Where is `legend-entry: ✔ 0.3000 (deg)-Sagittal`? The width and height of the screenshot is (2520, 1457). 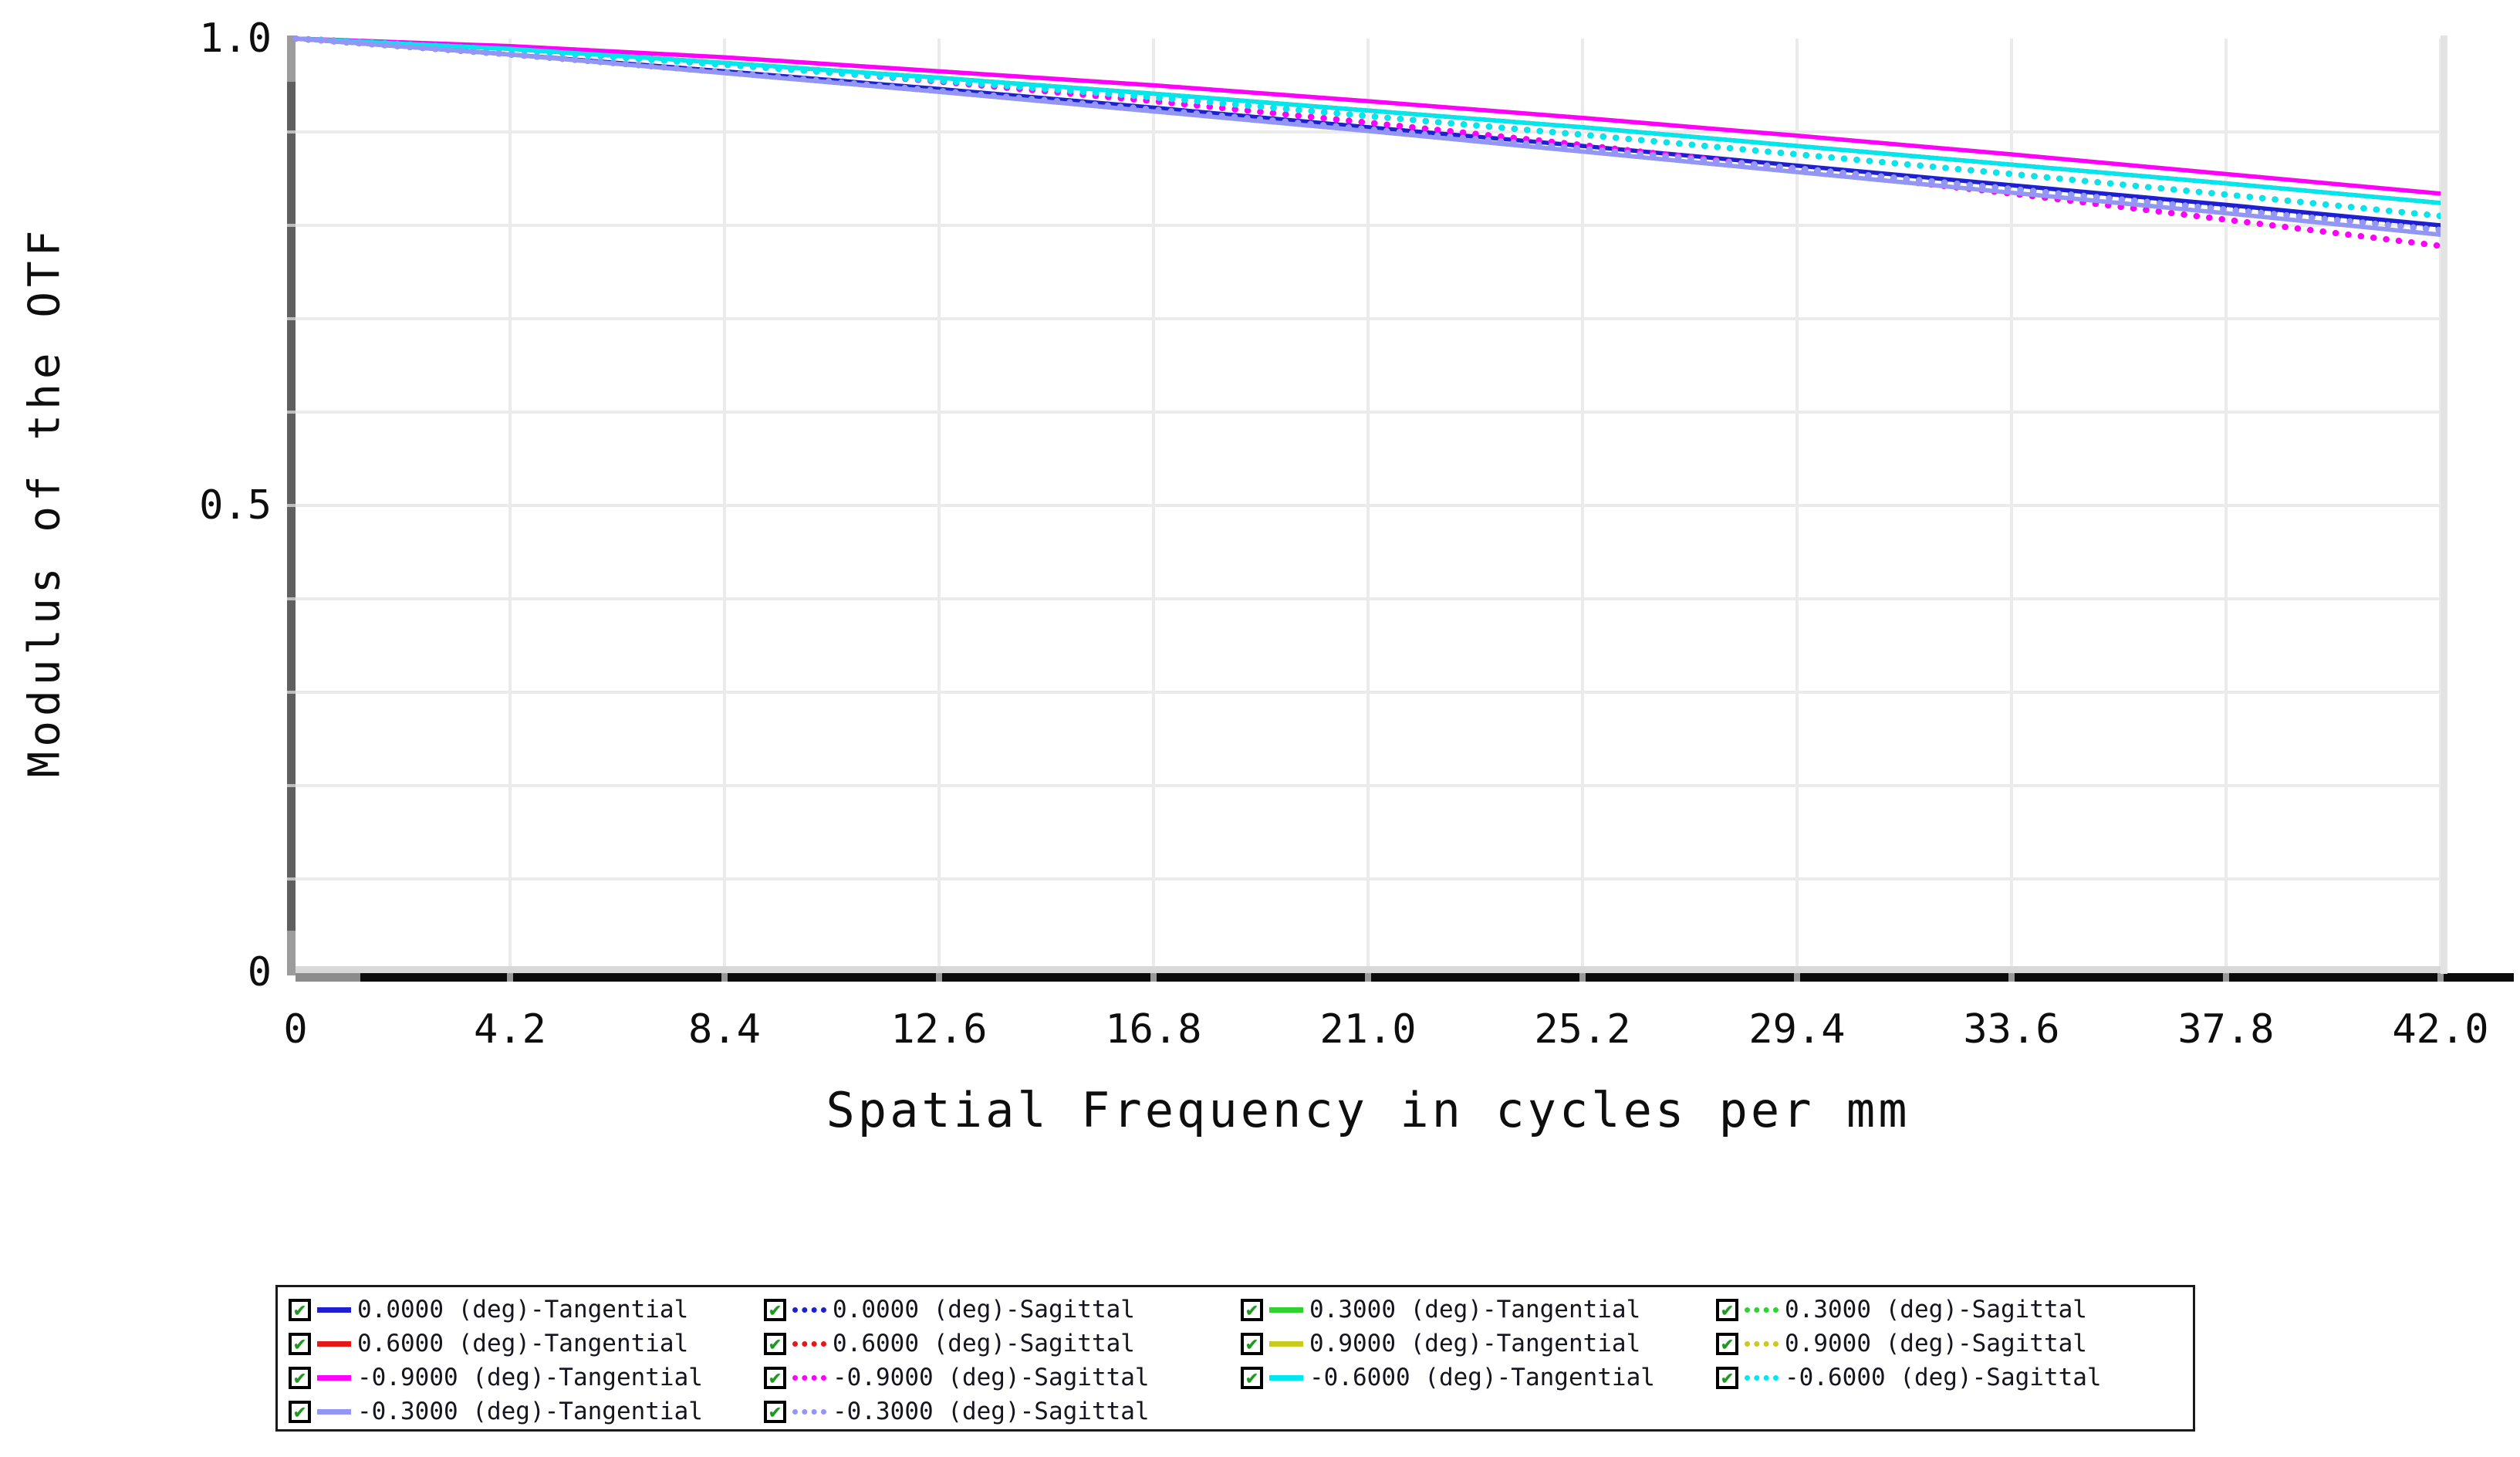
legend-entry: ✔ 0.3000 (deg)-Sagittal is located at coordinates (1901, 1309).